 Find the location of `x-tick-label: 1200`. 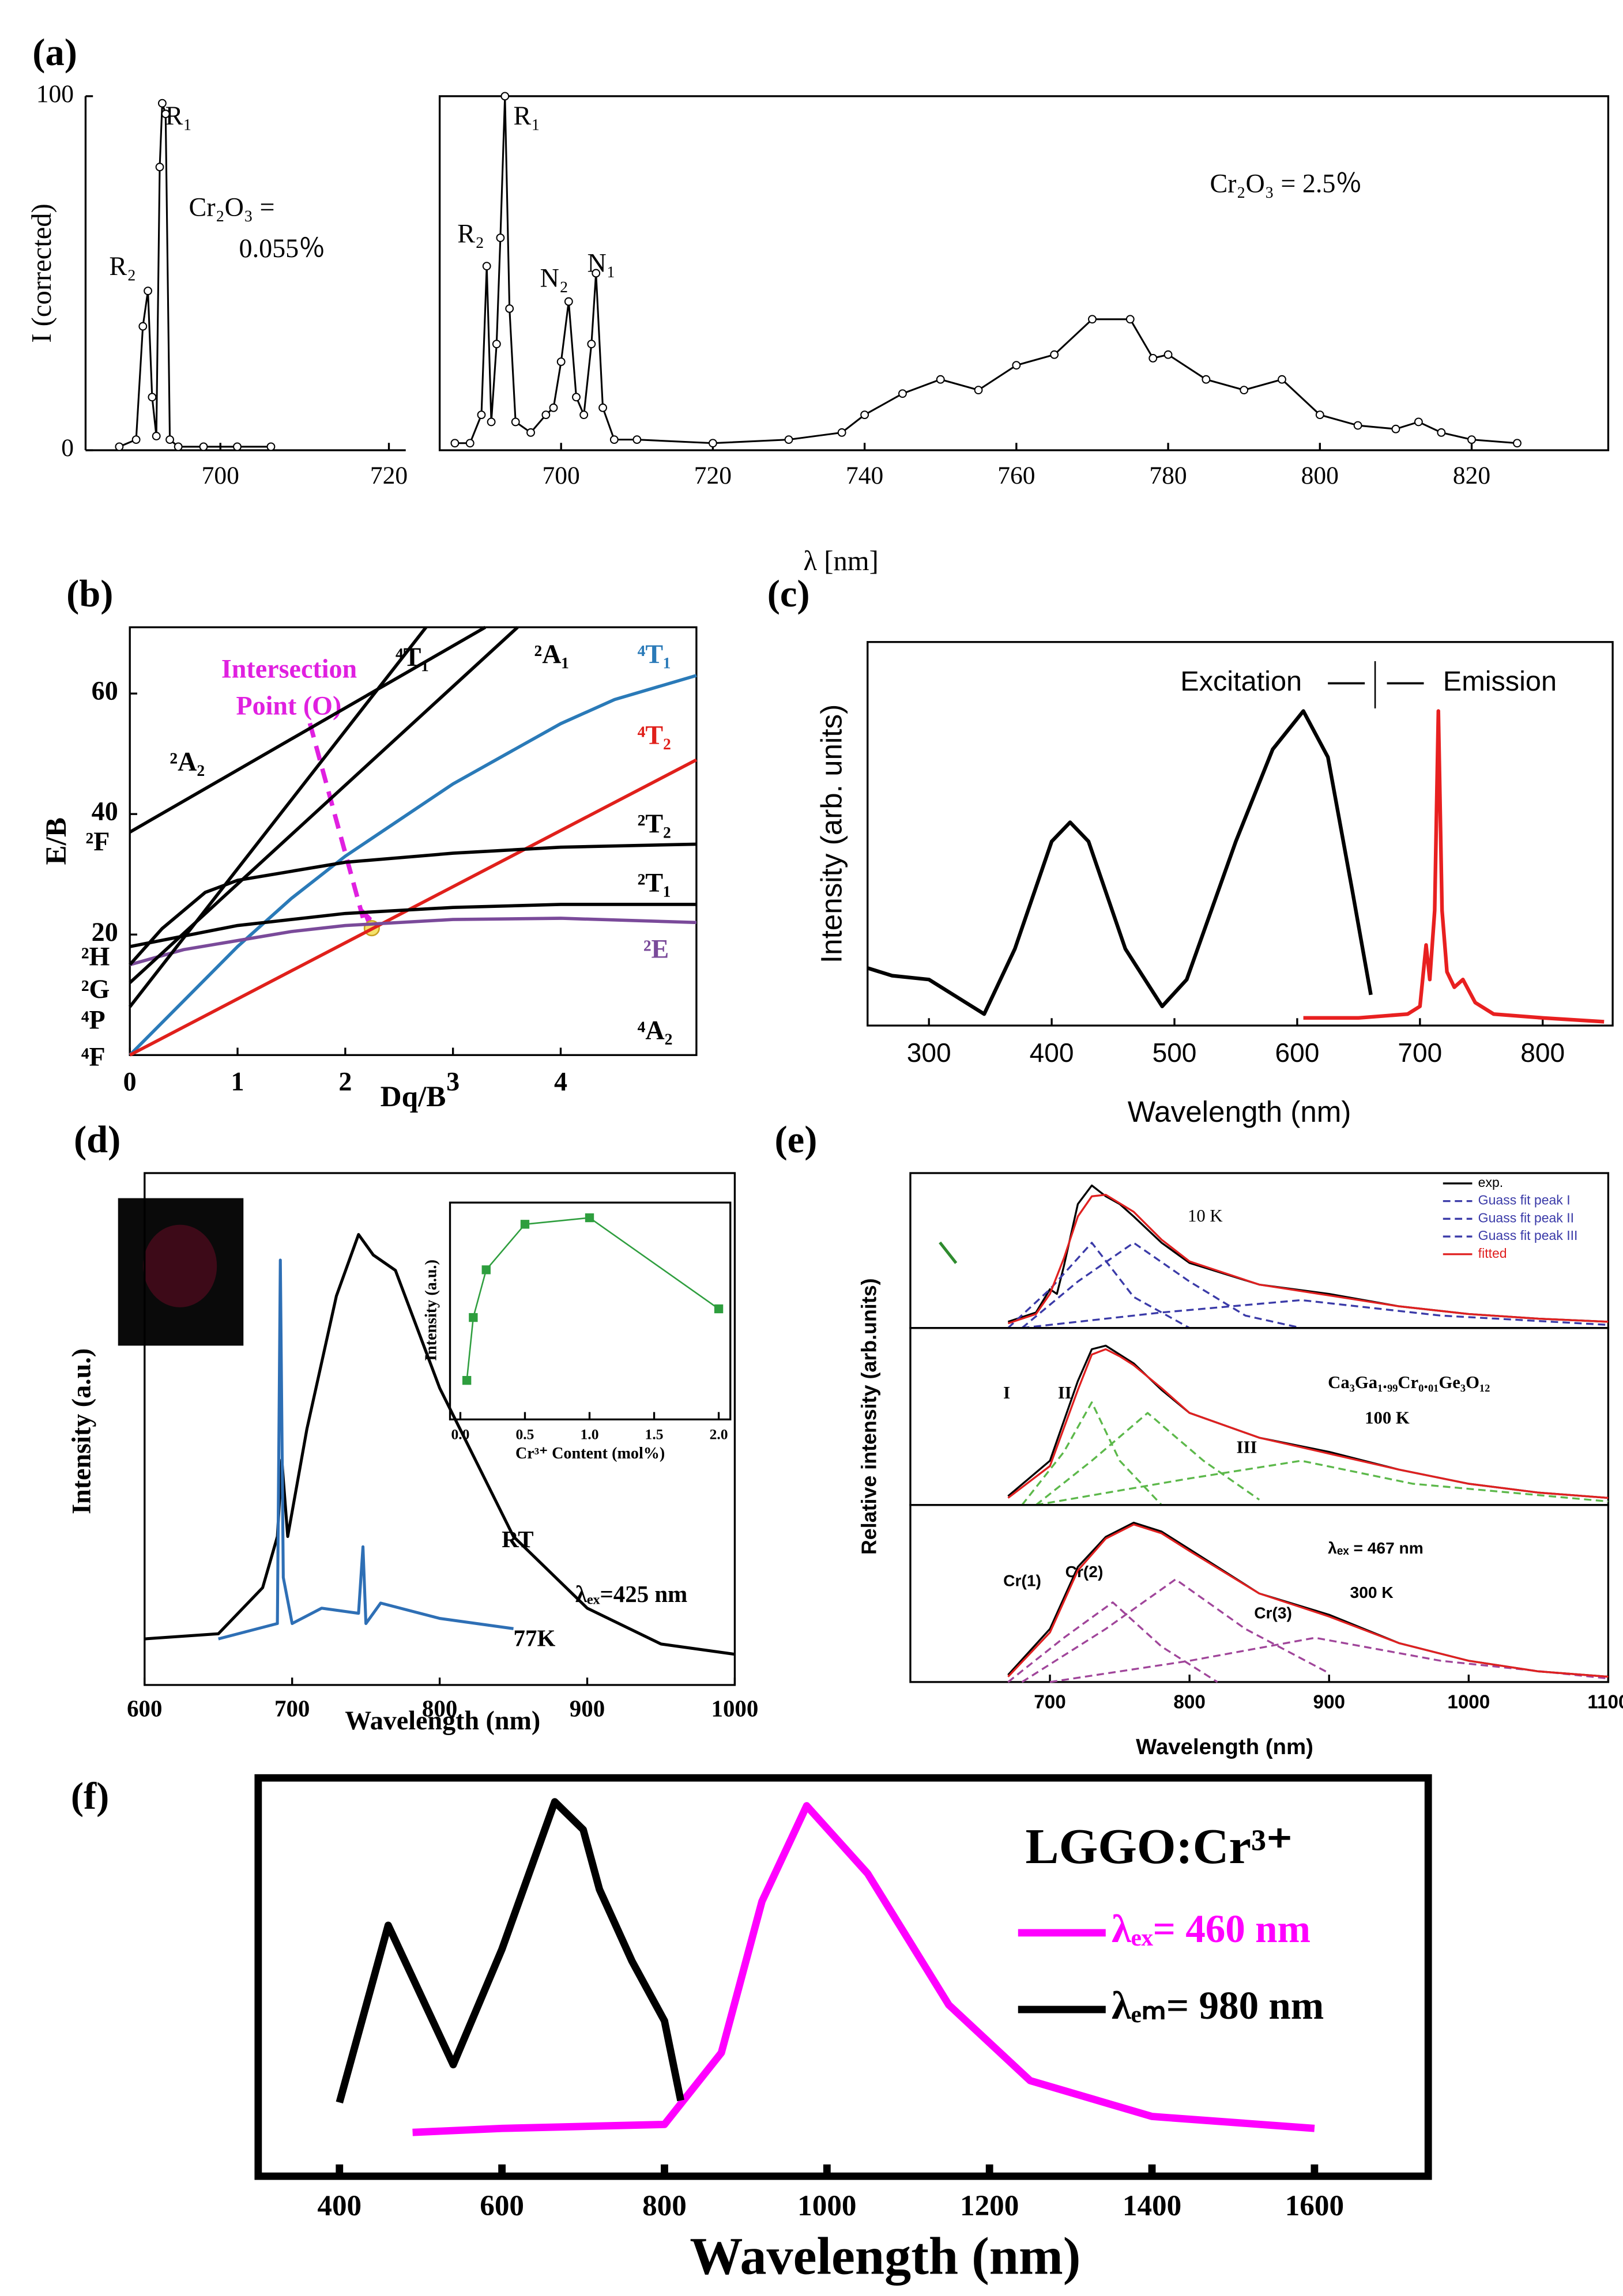

x-tick-label: 1200 is located at coordinates (989, 2205).